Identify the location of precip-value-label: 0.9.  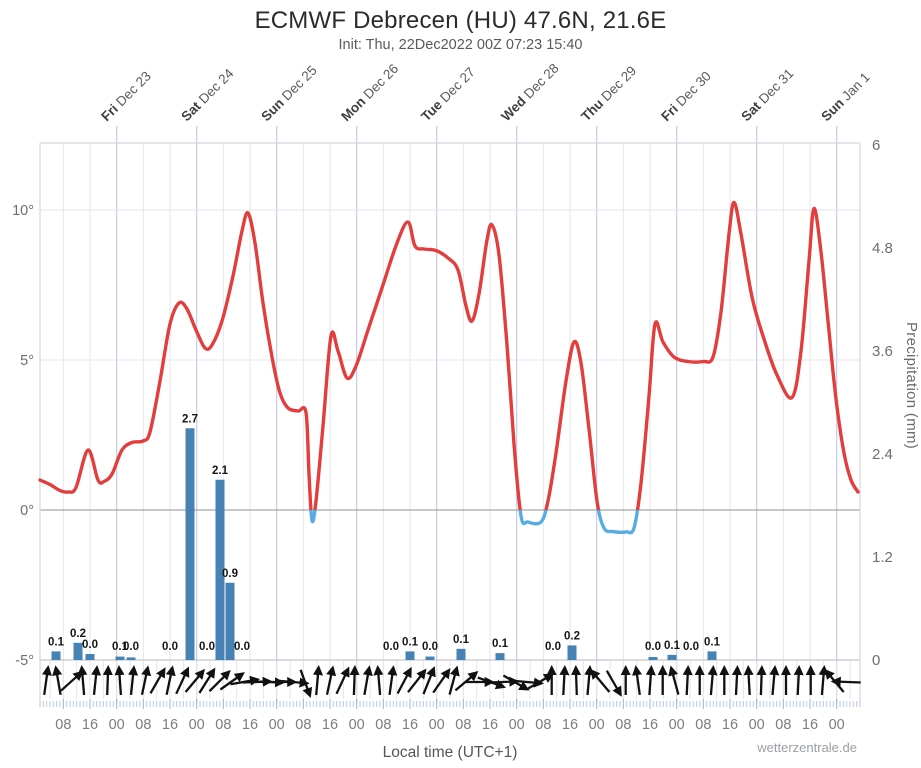
(230, 574).